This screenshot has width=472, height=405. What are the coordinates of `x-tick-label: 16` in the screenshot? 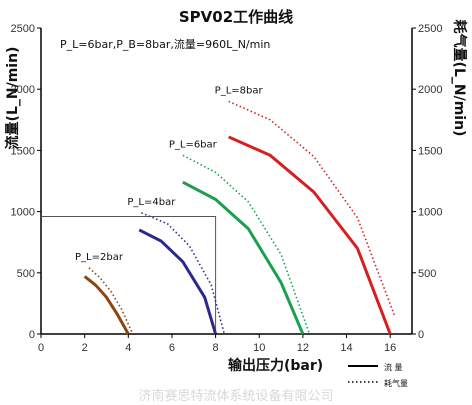 It's located at (390, 348).